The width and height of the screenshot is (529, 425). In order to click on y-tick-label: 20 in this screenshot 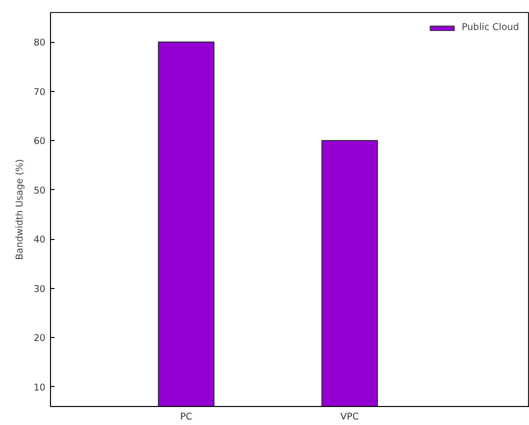, I will do `click(40, 338)`.